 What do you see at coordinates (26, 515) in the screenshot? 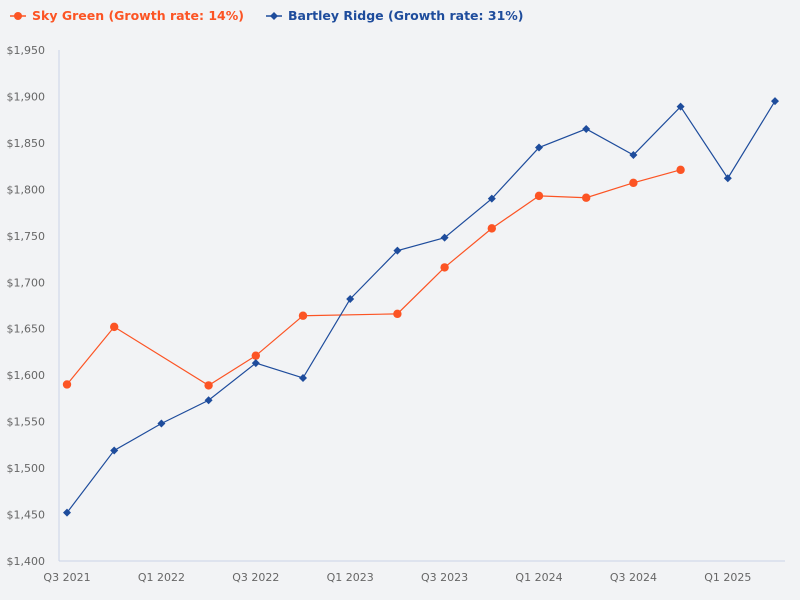
I see `y-tick-label: $1,450` at bounding box center [26, 515].